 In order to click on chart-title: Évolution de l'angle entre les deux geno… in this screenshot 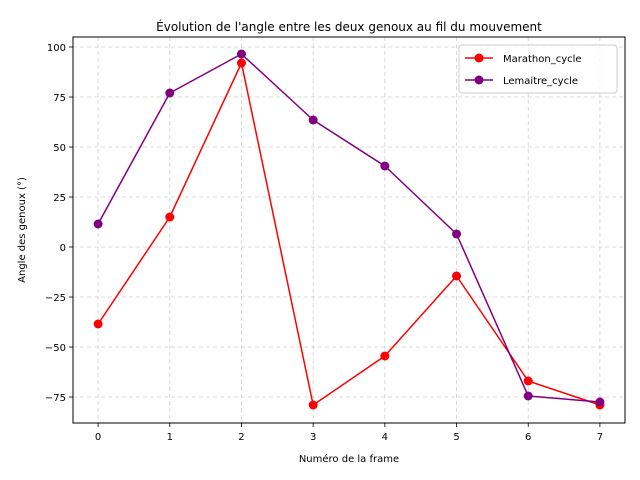, I will do `click(349, 26)`.